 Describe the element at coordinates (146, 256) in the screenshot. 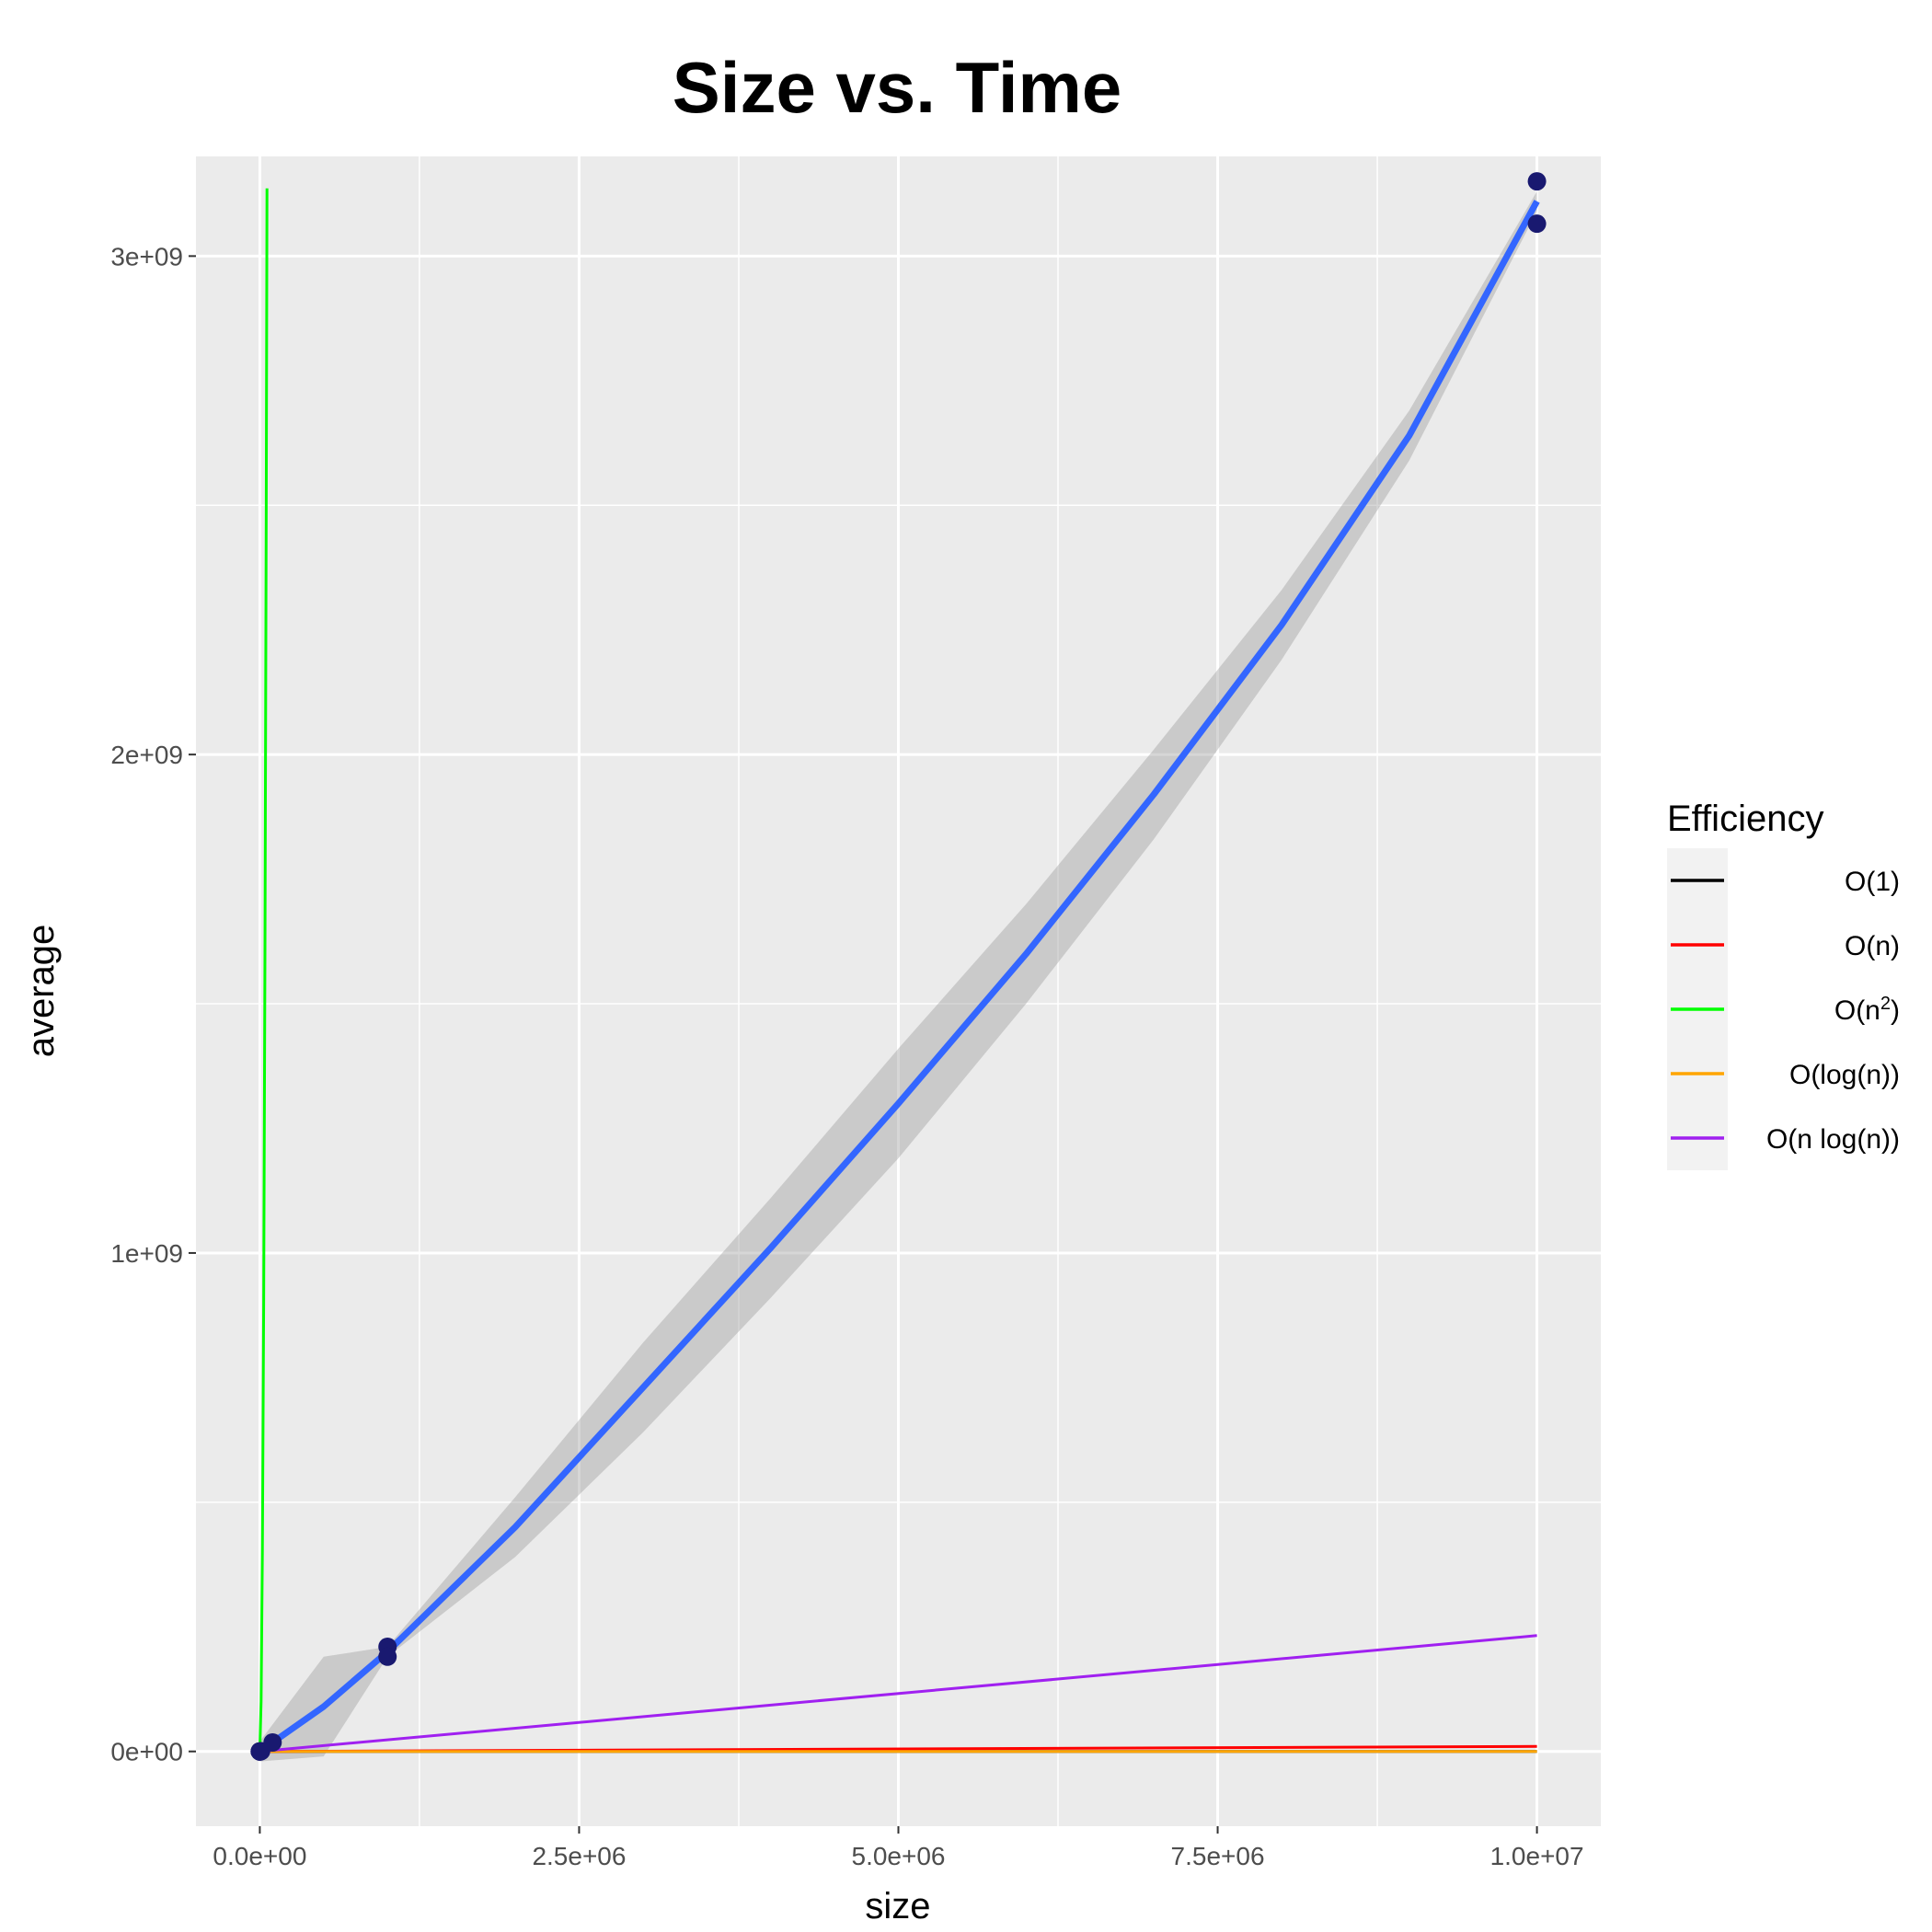

I see `y-tick-label: 3e+09` at that location.